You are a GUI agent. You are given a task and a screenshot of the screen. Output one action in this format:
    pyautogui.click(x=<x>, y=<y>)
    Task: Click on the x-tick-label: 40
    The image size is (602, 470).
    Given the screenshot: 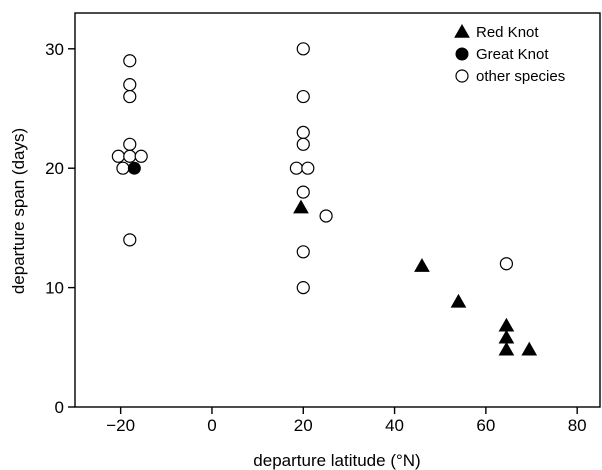 What is the action you would take?
    pyautogui.click(x=394, y=425)
    